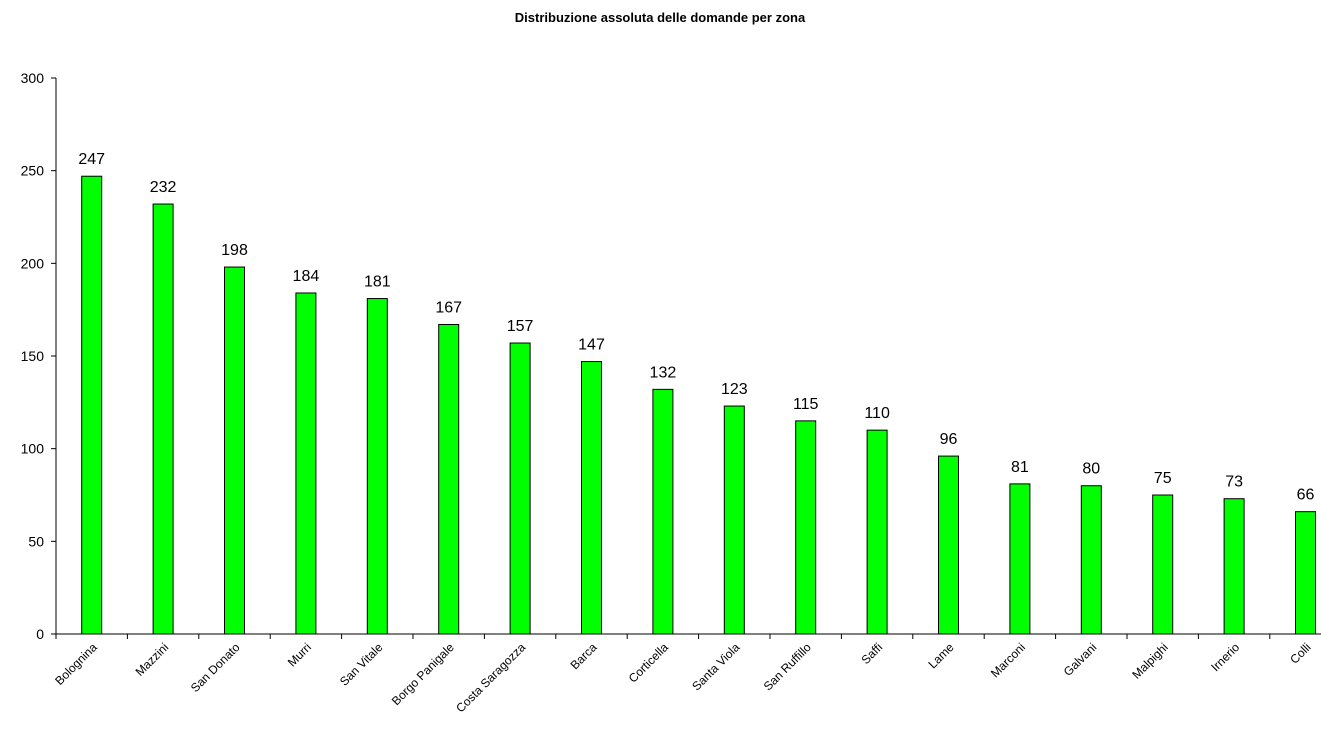 The width and height of the screenshot is (1321, 755). What do you see at coordinates (715, 666) in the screenshot?
I see `category-label: Santa Viola` at bounding box center [715, 666].